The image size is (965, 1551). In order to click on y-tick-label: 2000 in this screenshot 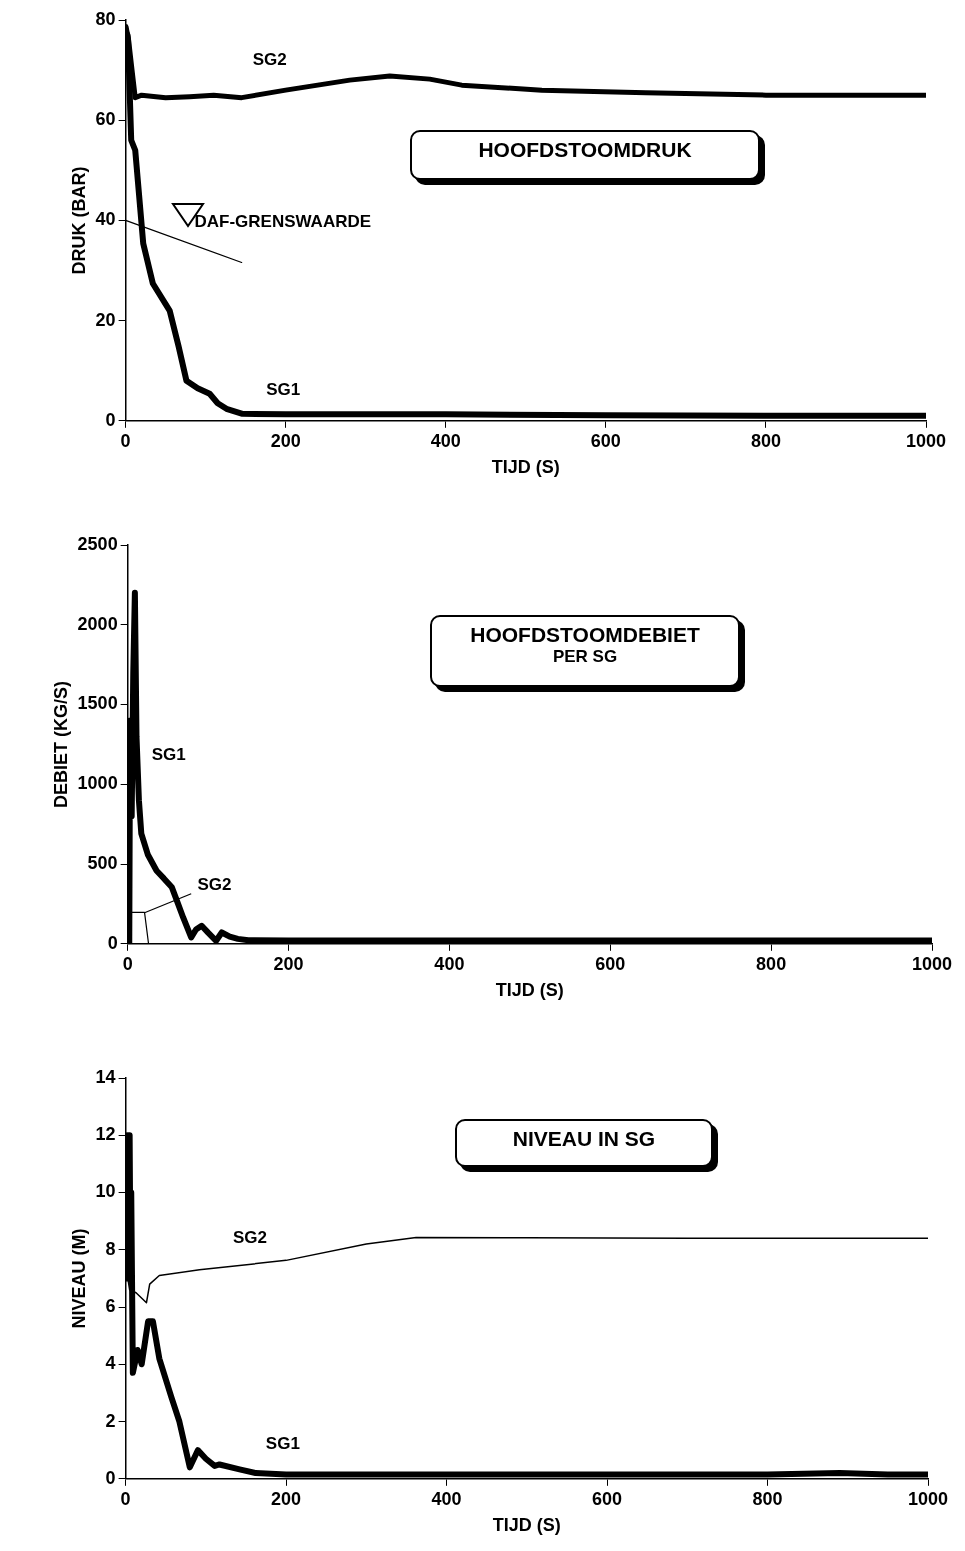, I will do `click(97, 623)`.